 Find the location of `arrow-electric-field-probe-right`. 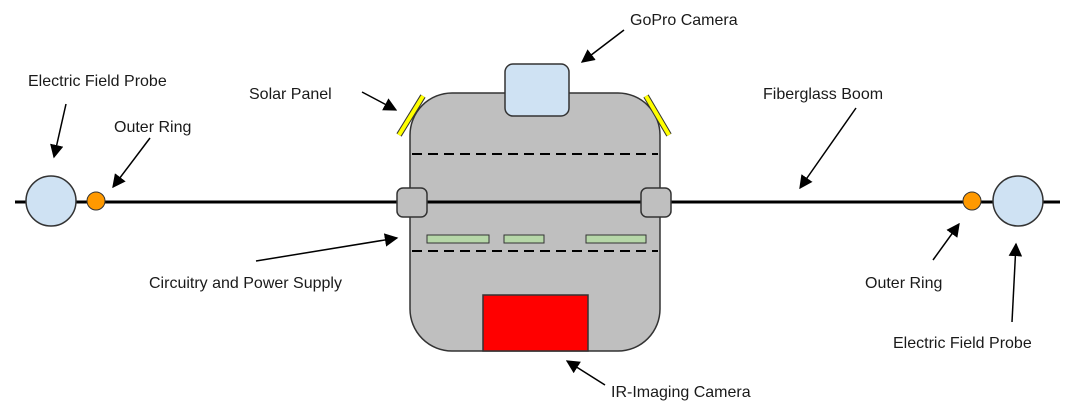

arrow-electric-field-probe-right is located at coordinates (1015, 282).